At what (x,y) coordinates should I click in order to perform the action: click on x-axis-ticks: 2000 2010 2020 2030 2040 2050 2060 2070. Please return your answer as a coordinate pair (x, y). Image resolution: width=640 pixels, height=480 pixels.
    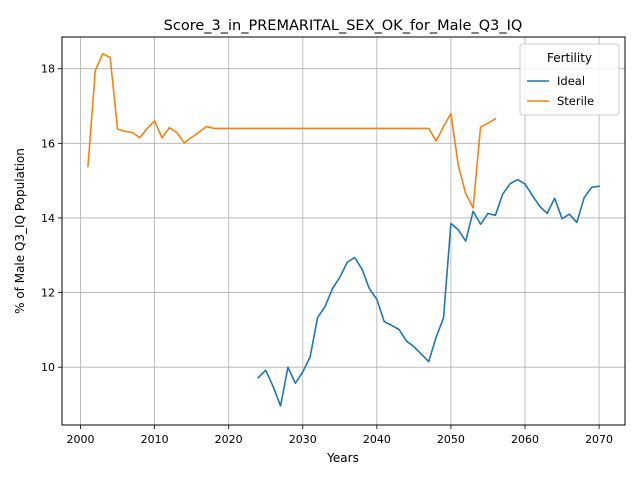
    Looking at the image, I should click on (340, 435).